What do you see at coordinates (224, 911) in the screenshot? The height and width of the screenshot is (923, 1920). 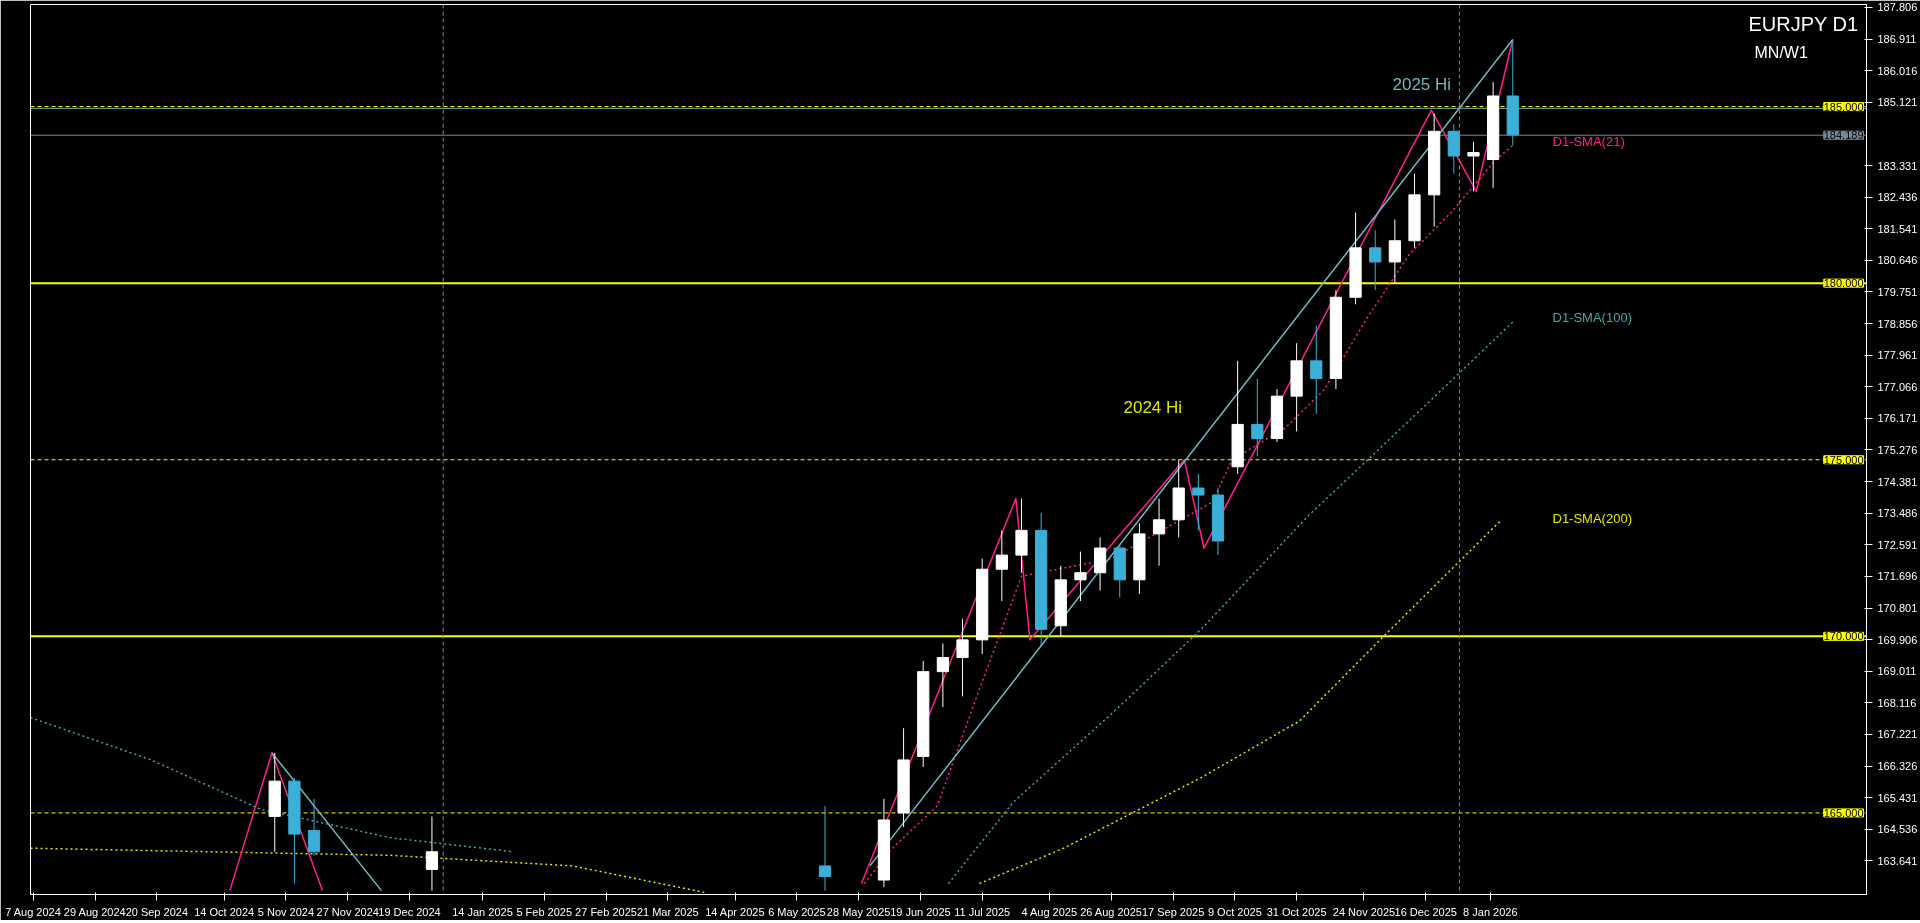 I see `x-tick-label: 14 Oct 2024` at bounding box center [224, 911].